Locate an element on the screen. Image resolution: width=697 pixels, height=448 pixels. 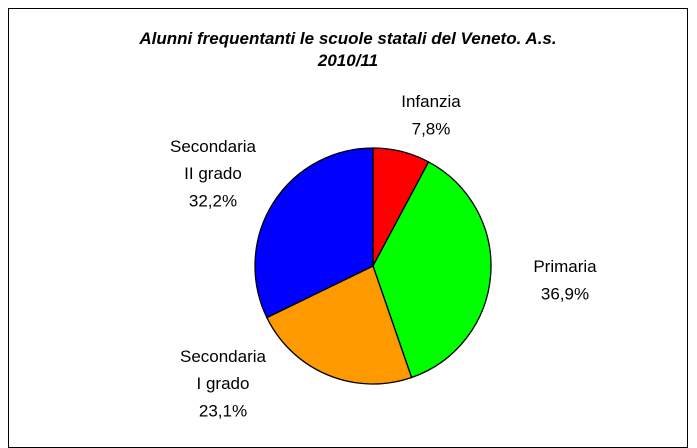
slice-value-label: 36,9% is located at coordinates (565, 293).